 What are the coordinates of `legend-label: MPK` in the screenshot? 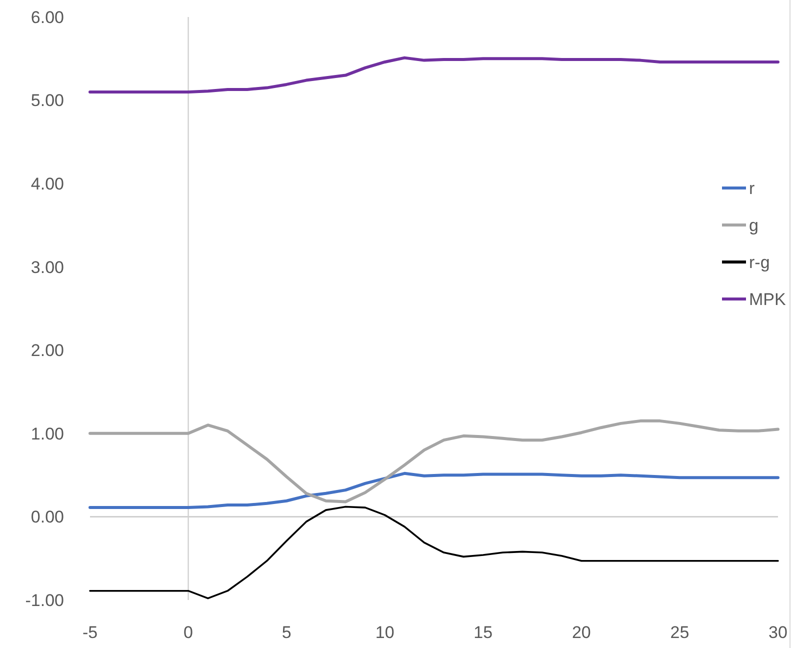 It's located at (767, 299).